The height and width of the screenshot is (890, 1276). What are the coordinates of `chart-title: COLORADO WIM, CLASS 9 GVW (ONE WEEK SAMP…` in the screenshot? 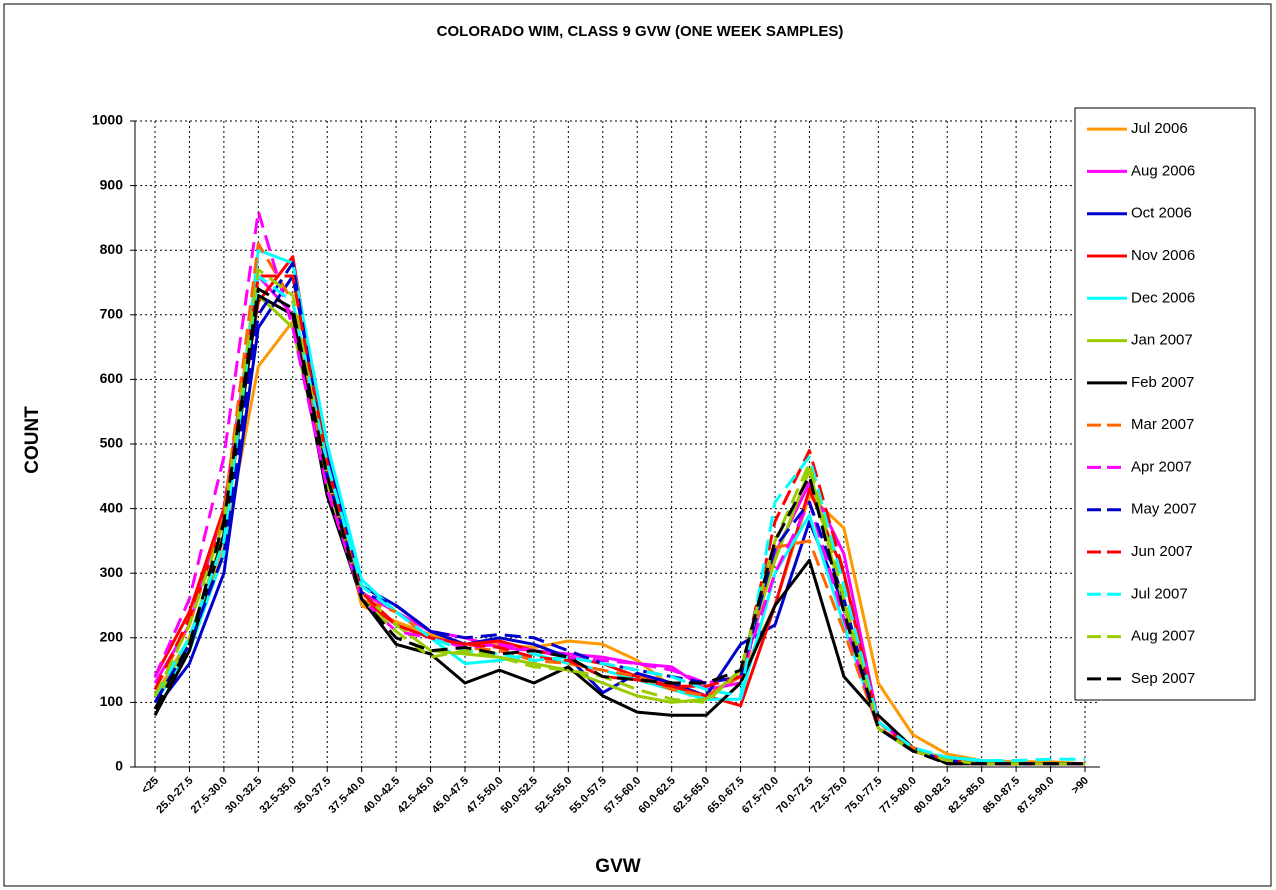 It's located at (640, 31).